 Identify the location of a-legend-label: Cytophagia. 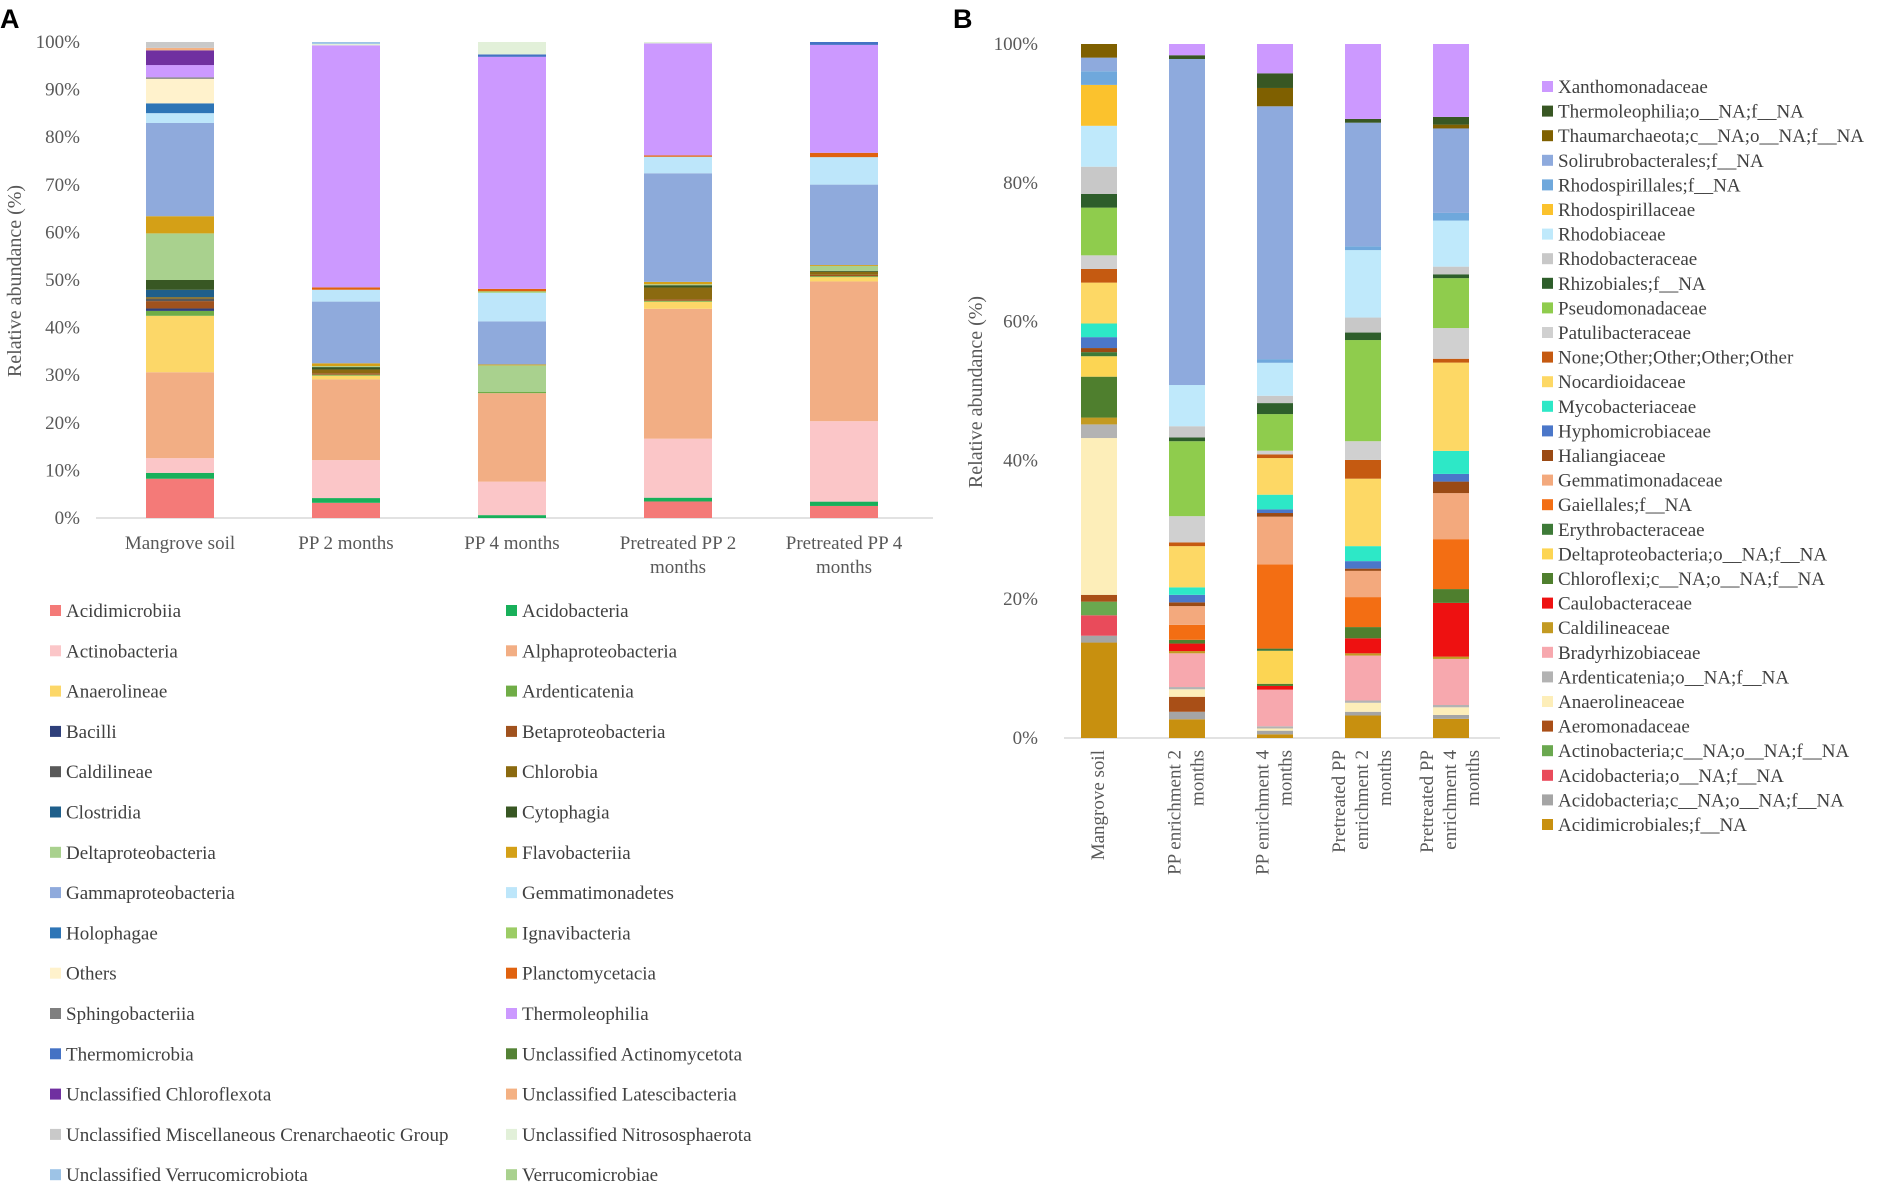
(566, 813).